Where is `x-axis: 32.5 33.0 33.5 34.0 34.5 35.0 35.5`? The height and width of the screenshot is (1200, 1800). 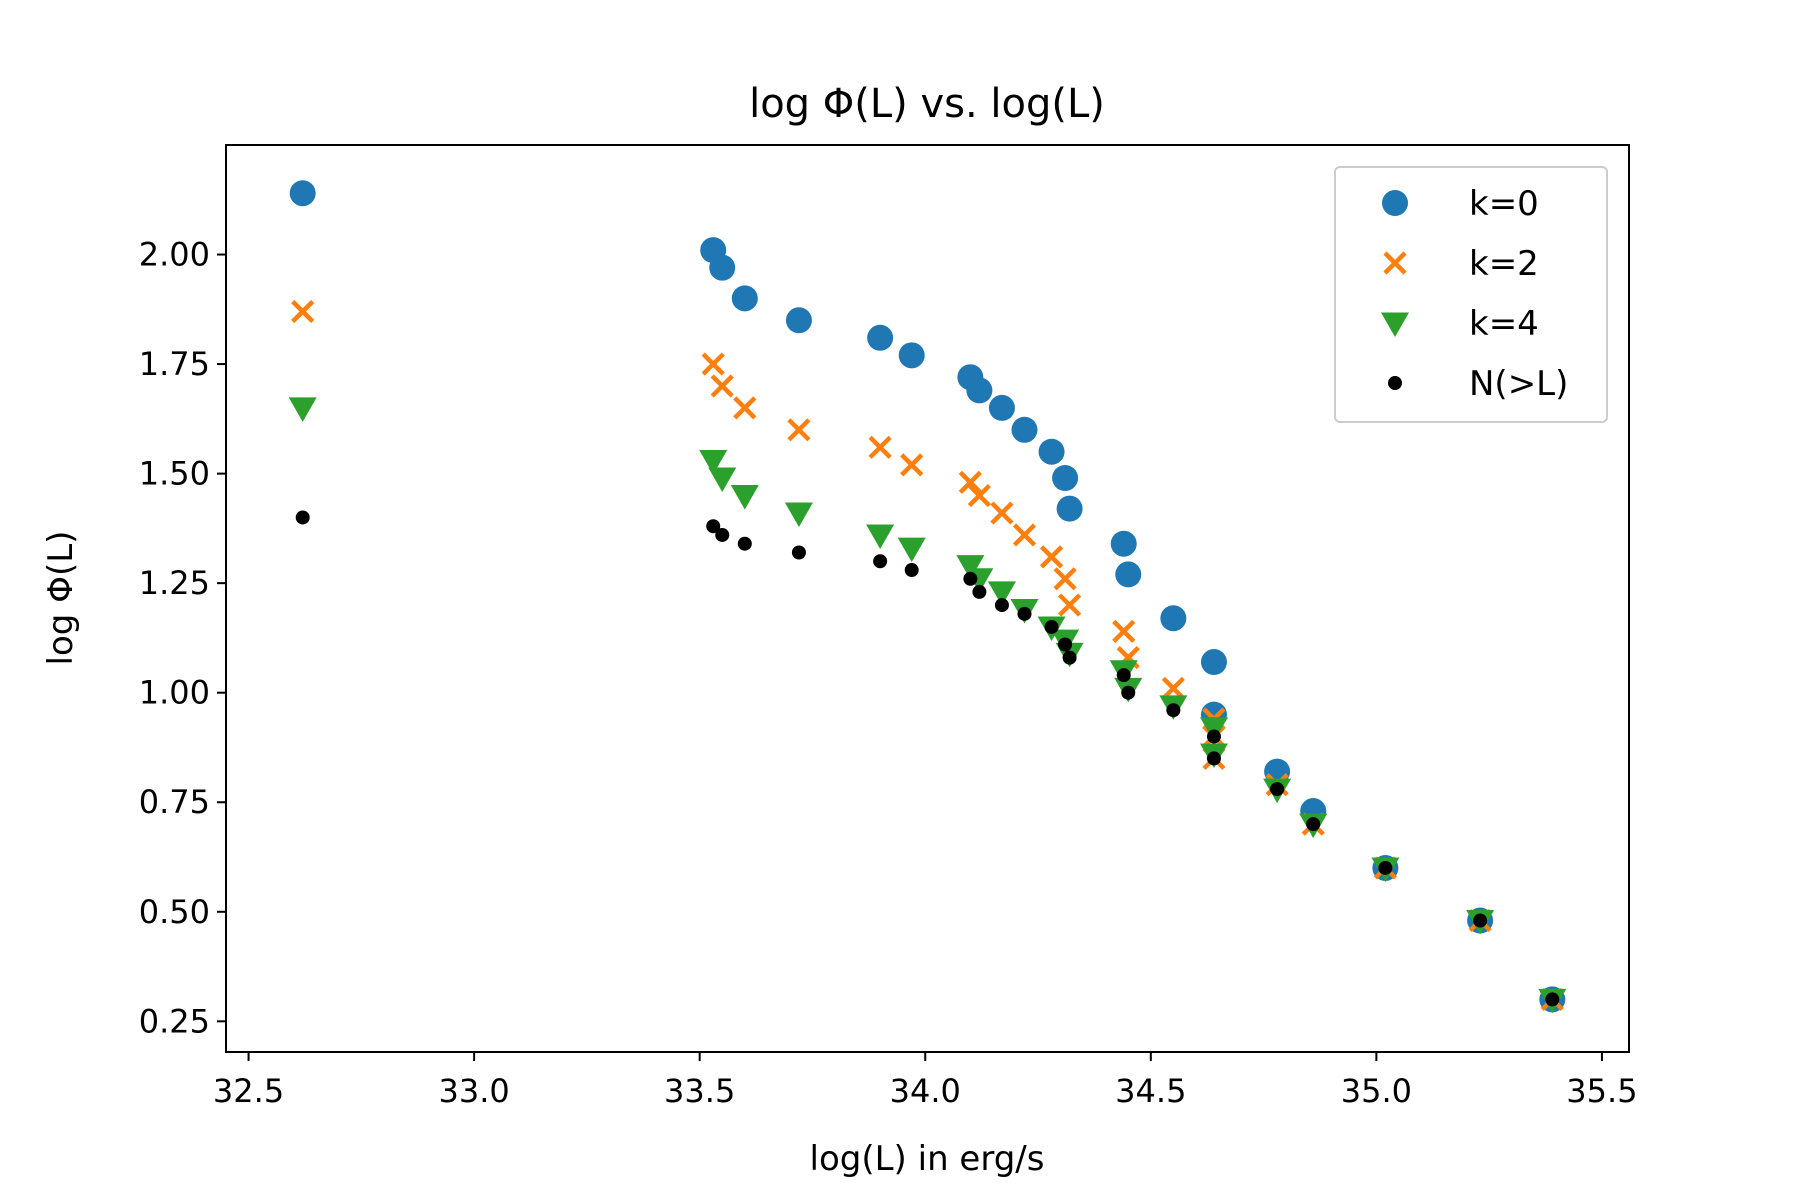 x-axis: 32.5 33.0 33.5 34.0 34.5 35.0 35.5 is located at coordinates (925, 1081).